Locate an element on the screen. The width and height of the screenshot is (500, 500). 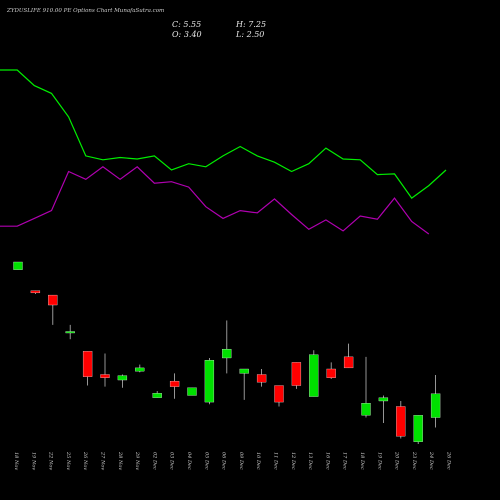
x-tick-label-16: 12 Dec is located at coordinates (293, 461).